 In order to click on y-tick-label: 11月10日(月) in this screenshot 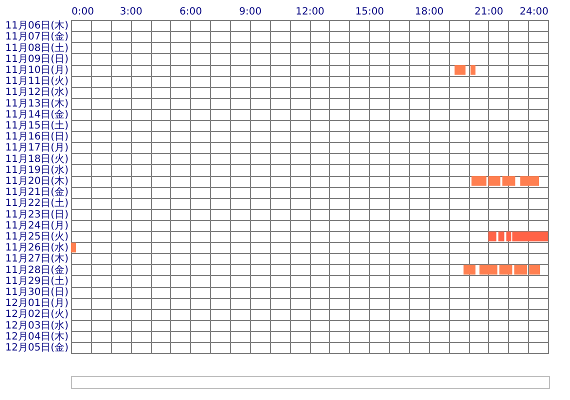, I will do `click(37, 70)`.